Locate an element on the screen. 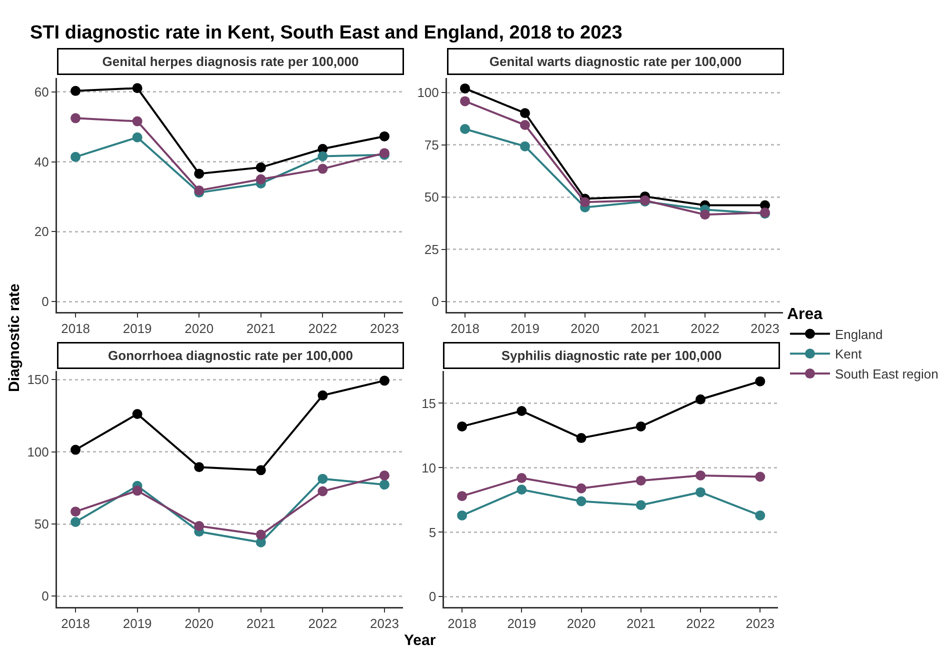 This screenshot has height=648, width=944. legend-label: South East region is located at coordinates (886, 374).